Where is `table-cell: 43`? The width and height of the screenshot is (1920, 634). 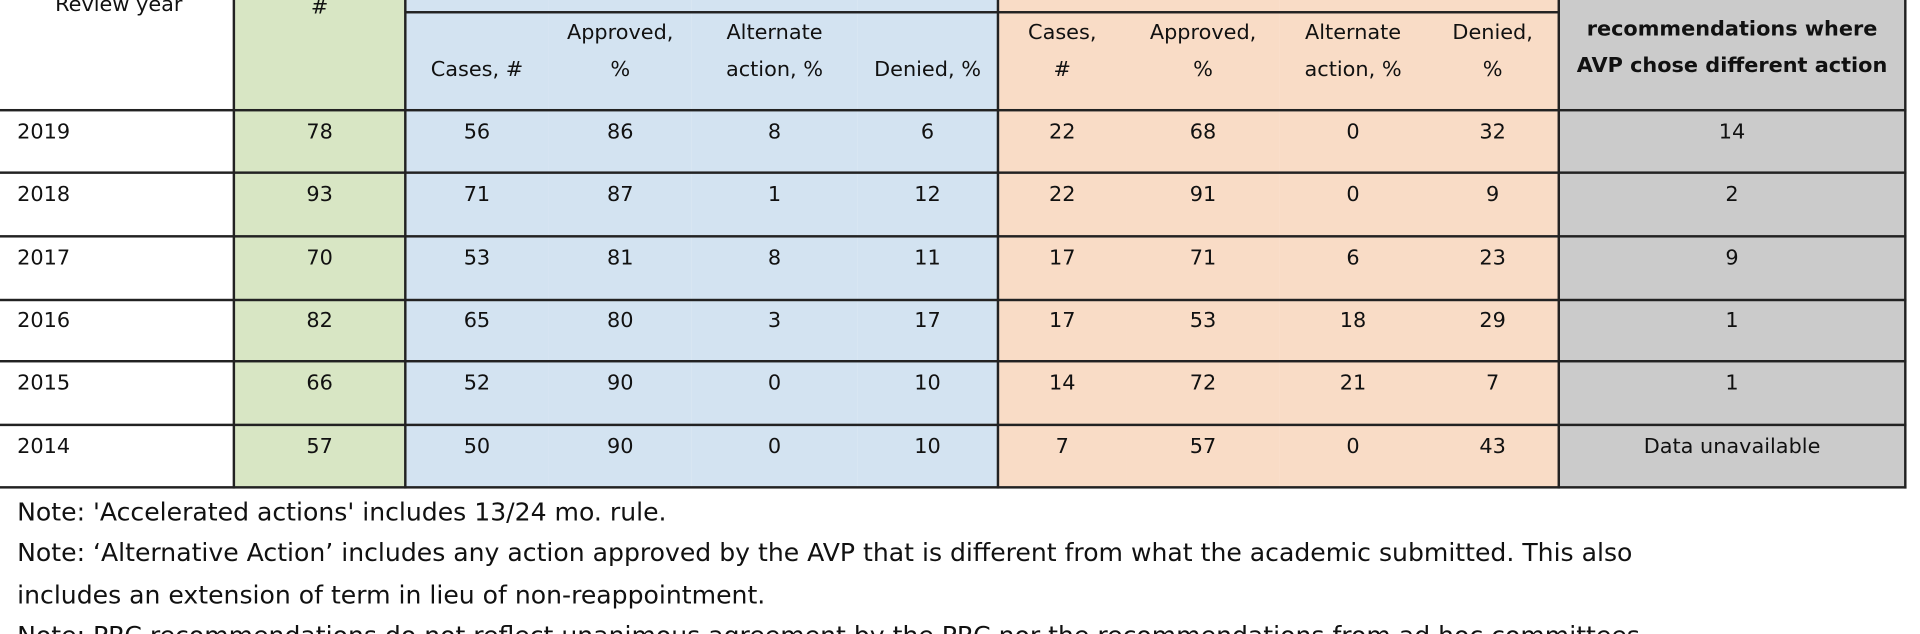
table-cell: 43 is located at coordinates (1492, 446).